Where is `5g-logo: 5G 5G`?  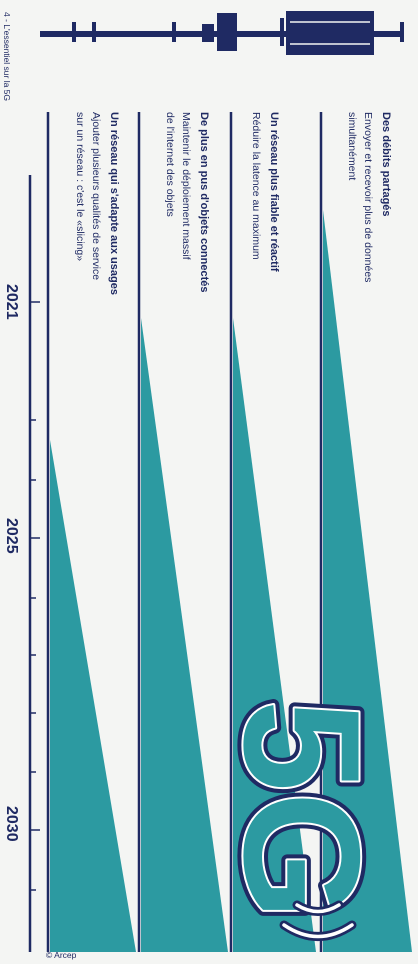 5g-logo: 5G 5G is located at coordinates (302, 810).